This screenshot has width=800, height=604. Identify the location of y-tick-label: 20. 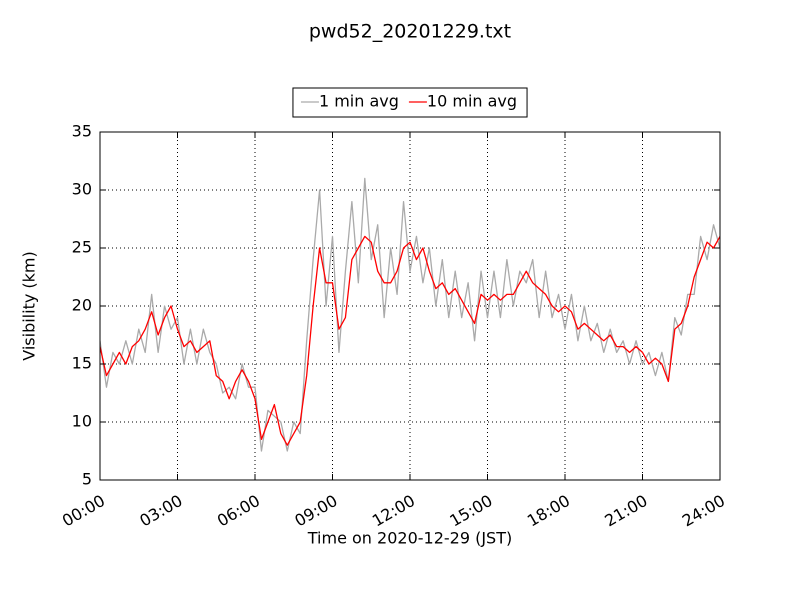
(82, 305).